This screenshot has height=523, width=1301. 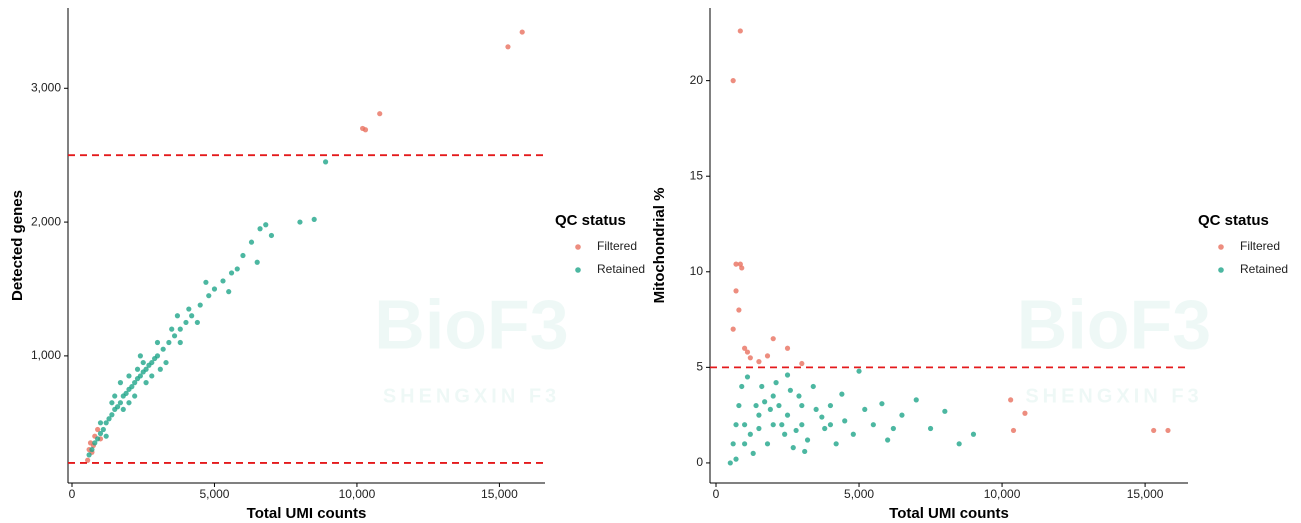 I want to click on y-tick-label: 0, so click(x=699, y=462).